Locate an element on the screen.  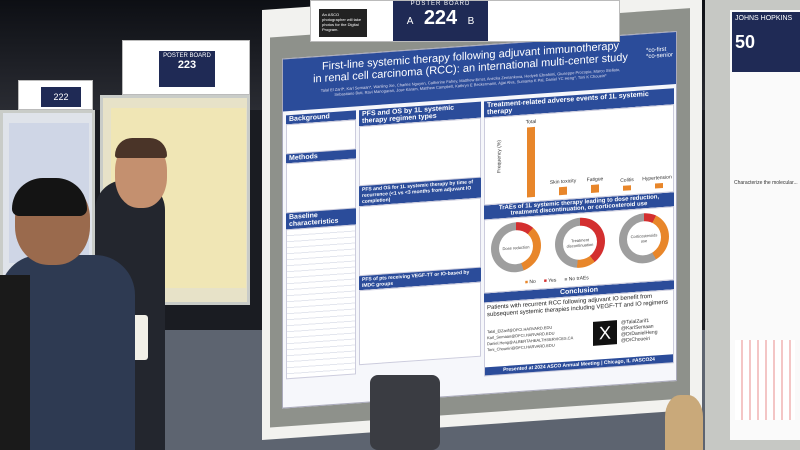
board-number-box: POSTER BOARD A 224 B is located at coordinates (440, 21).